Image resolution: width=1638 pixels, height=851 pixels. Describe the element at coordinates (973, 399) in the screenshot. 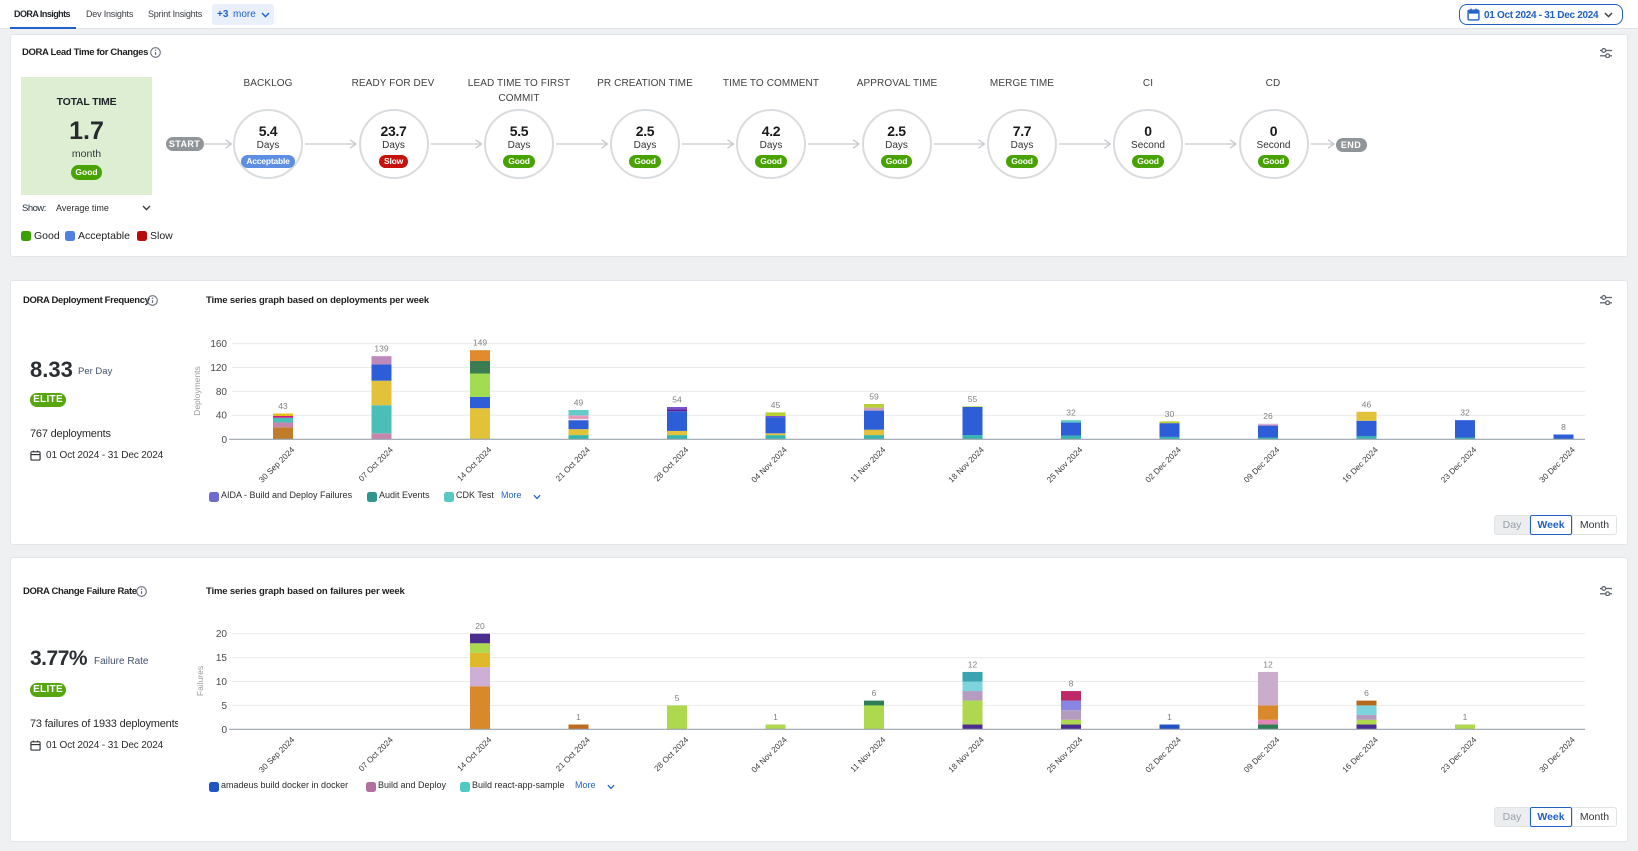

I see `svg-text: 55` at that location.